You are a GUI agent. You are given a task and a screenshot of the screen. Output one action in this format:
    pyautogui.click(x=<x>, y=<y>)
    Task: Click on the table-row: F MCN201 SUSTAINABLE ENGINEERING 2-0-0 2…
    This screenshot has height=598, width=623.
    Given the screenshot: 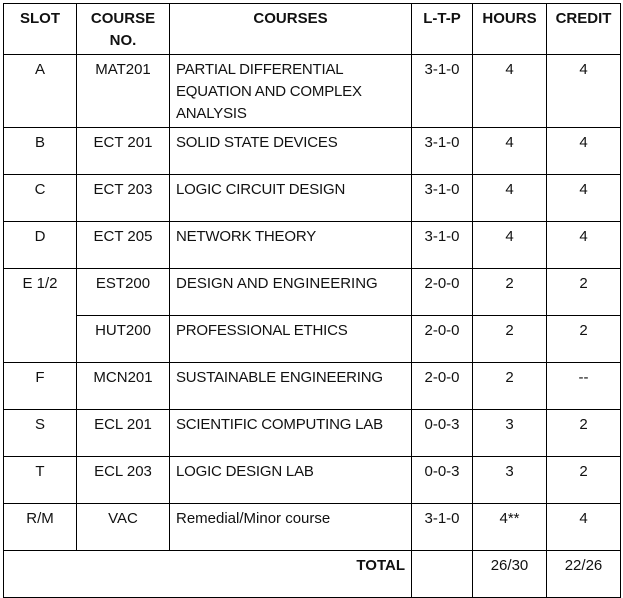 What is the action you would take?
    pyautogui.click(x=312, y=386)
    